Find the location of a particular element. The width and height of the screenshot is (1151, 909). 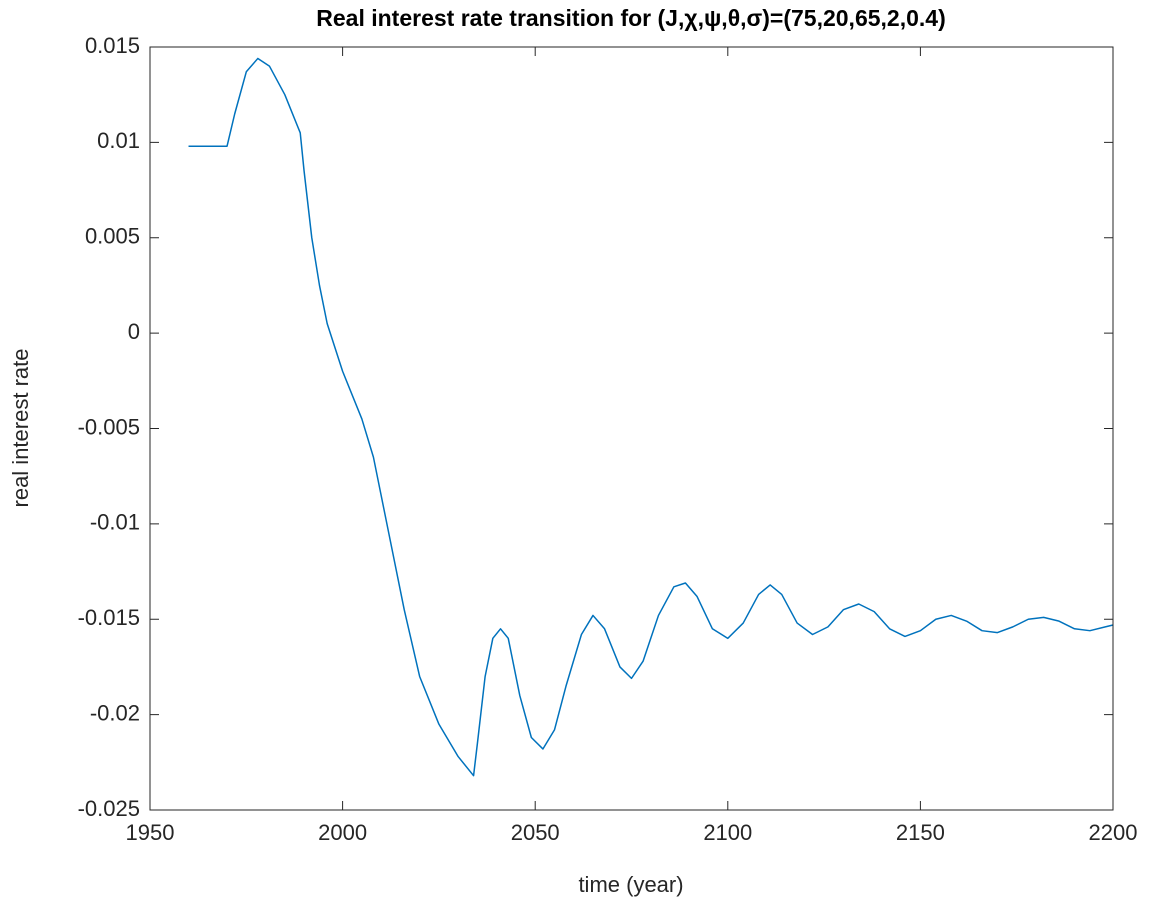

x-axis-label: time (year) is located at coordinates (630, 884).